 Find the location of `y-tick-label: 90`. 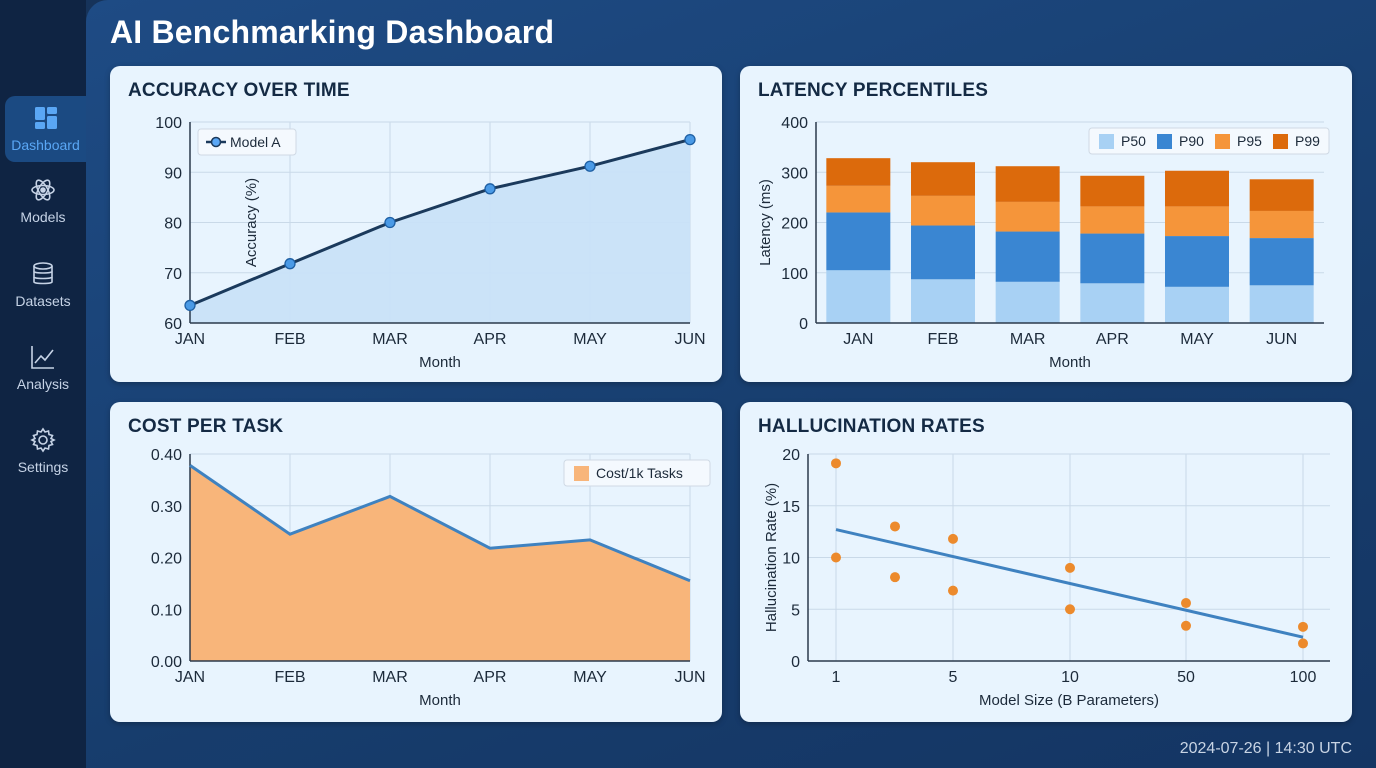

y-tick-label: 90 is located at coordinates (173, 173).